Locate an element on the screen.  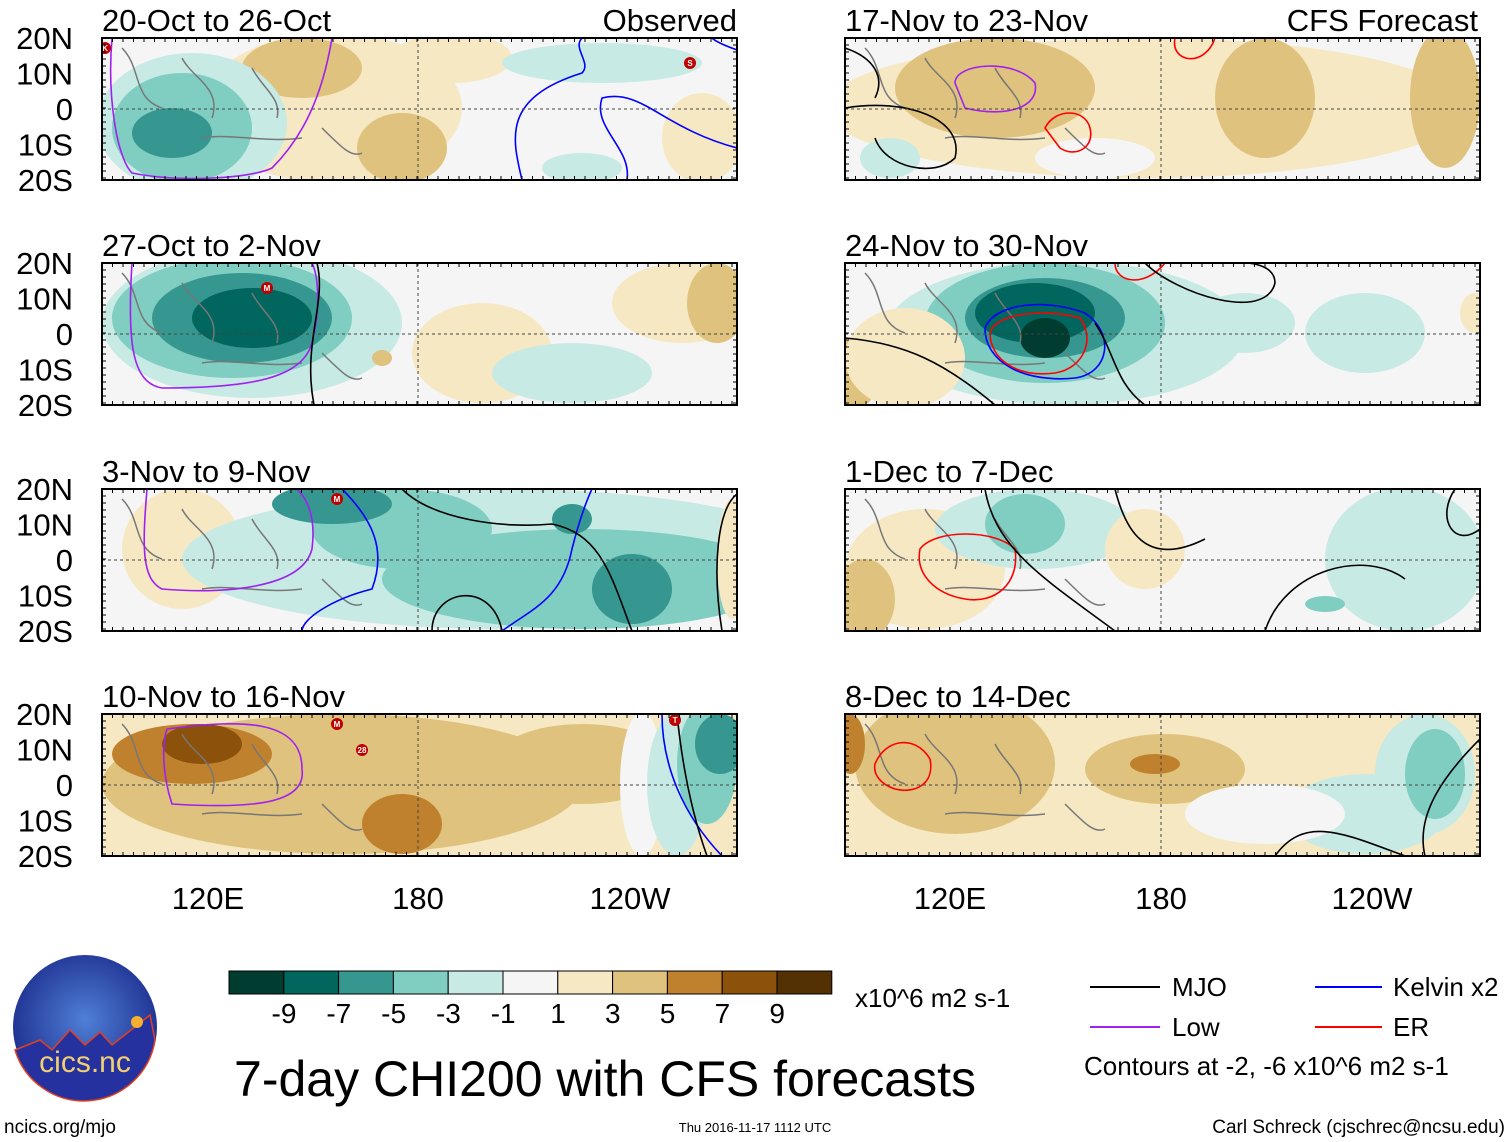
panel-title: 1-Dec to 7-Dec is located at coordinates (949, 471).